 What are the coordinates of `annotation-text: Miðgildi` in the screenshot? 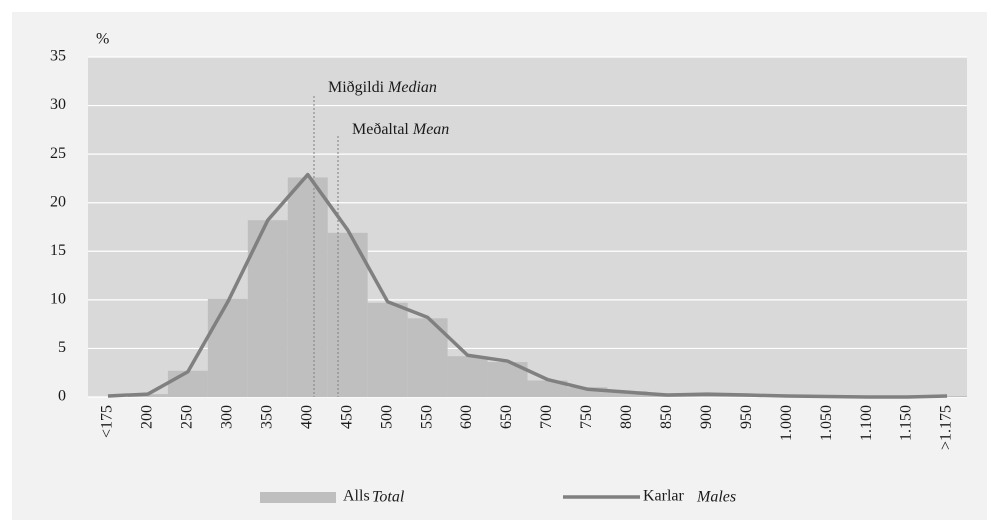 It's located at (356, 87).